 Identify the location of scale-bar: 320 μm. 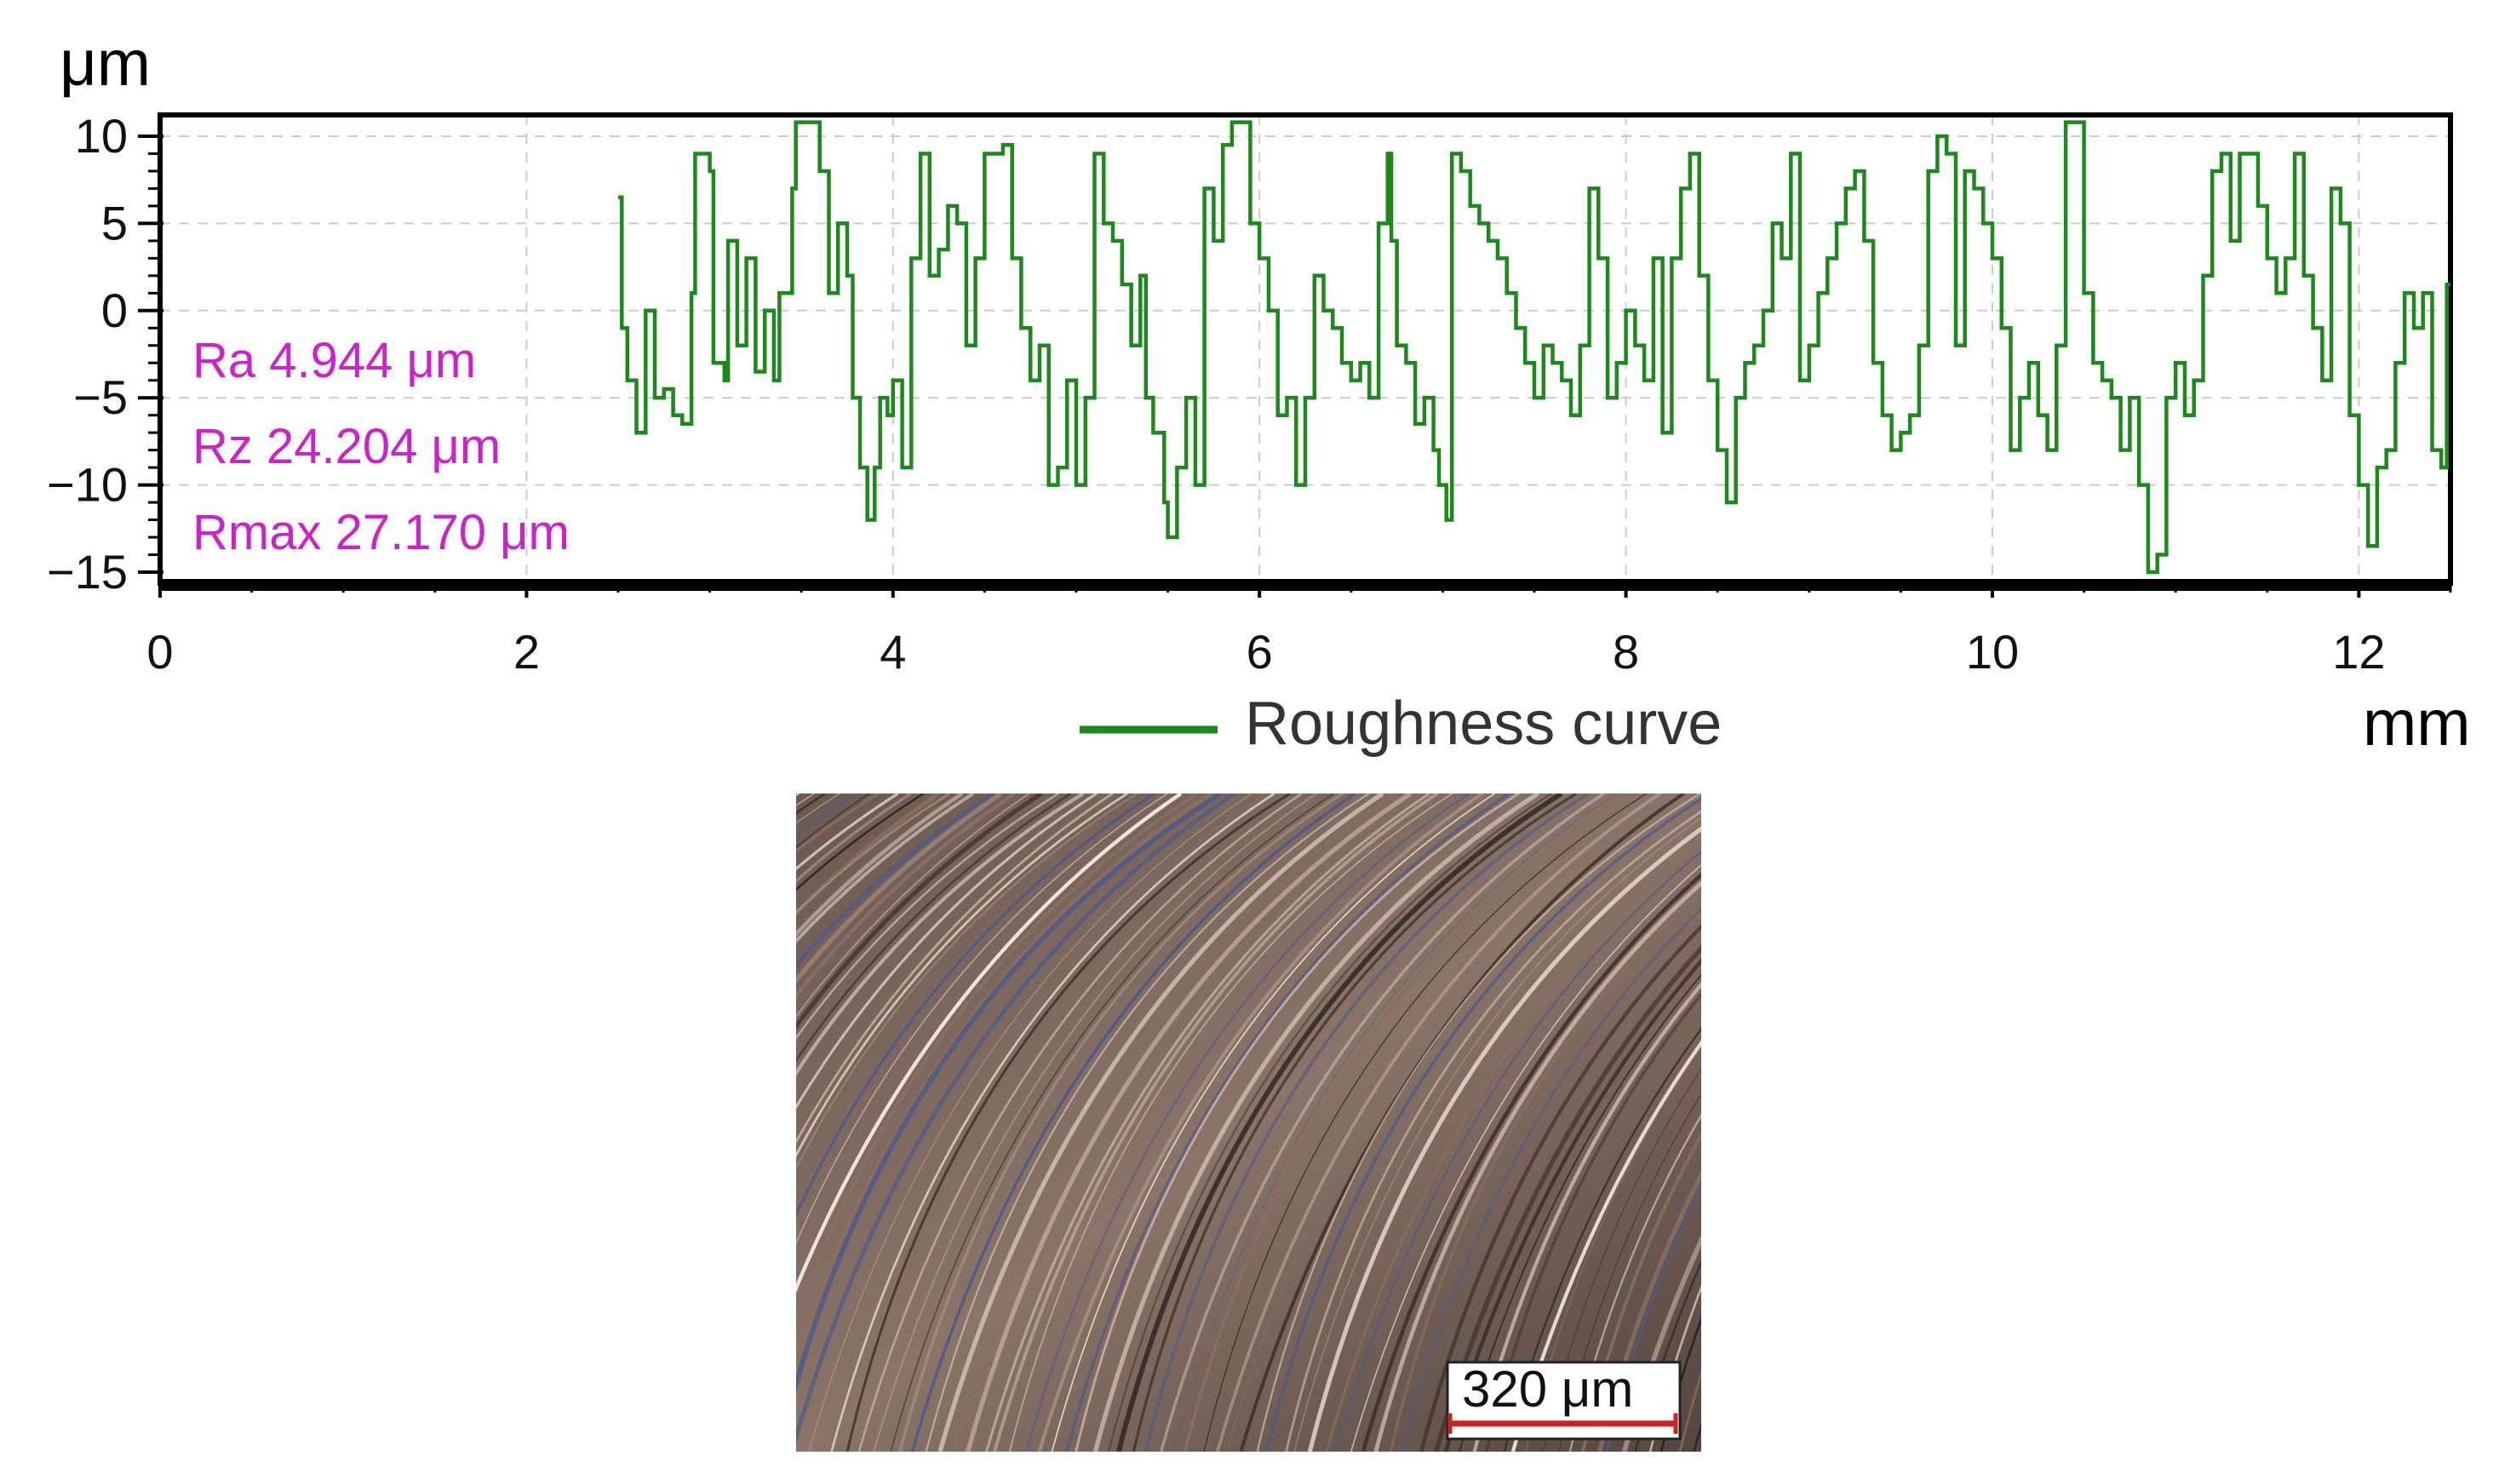
(1564, 1401).